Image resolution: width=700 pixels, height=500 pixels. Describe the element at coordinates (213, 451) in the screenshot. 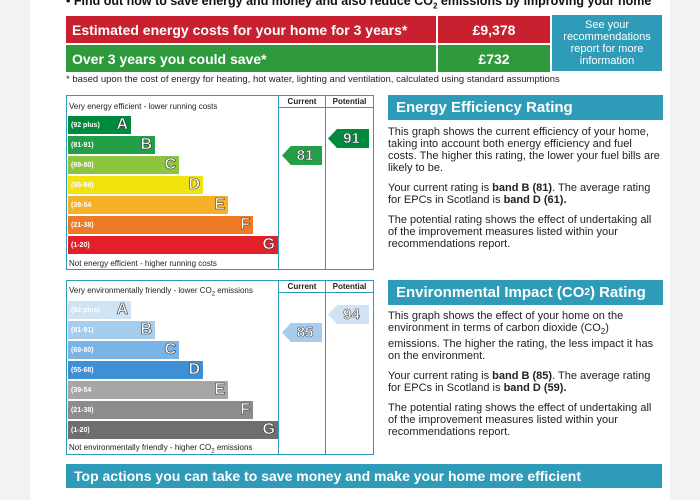

I see `env-bottom-caption-sub: 2` at that location.